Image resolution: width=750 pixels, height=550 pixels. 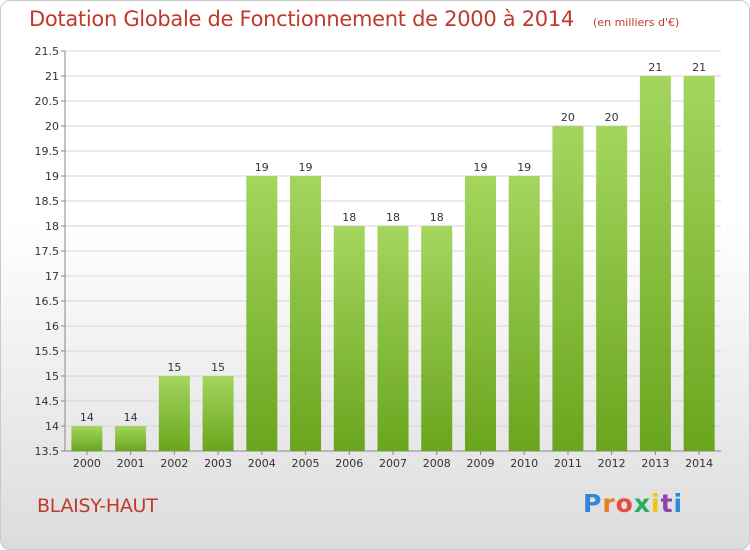 I want to click on bar-2007, so click(x=393, y=338).